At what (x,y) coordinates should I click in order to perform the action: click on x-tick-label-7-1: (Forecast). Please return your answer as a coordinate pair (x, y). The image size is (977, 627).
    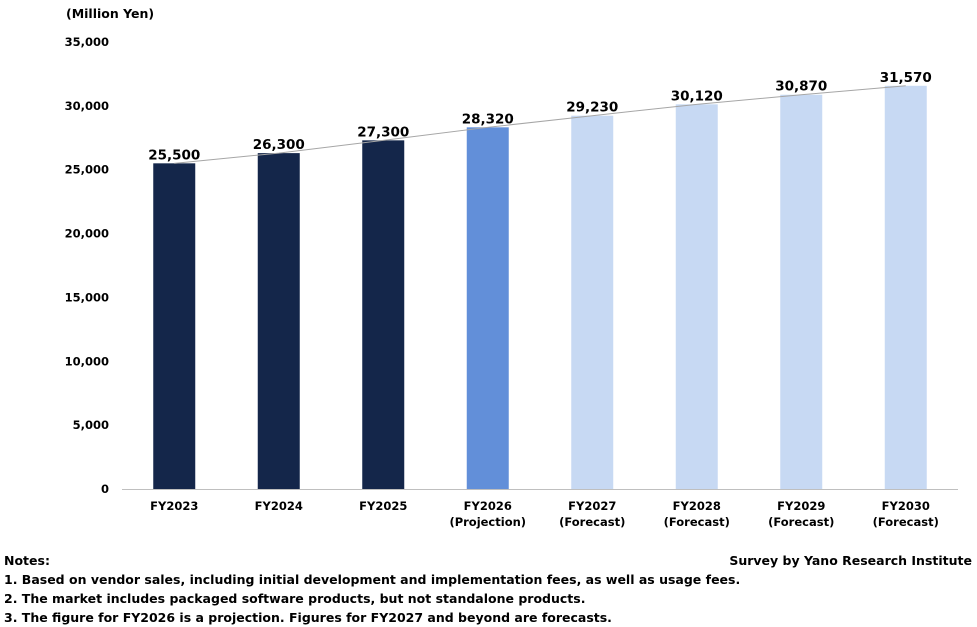
    Looking at the image, I should click on (906, 522).